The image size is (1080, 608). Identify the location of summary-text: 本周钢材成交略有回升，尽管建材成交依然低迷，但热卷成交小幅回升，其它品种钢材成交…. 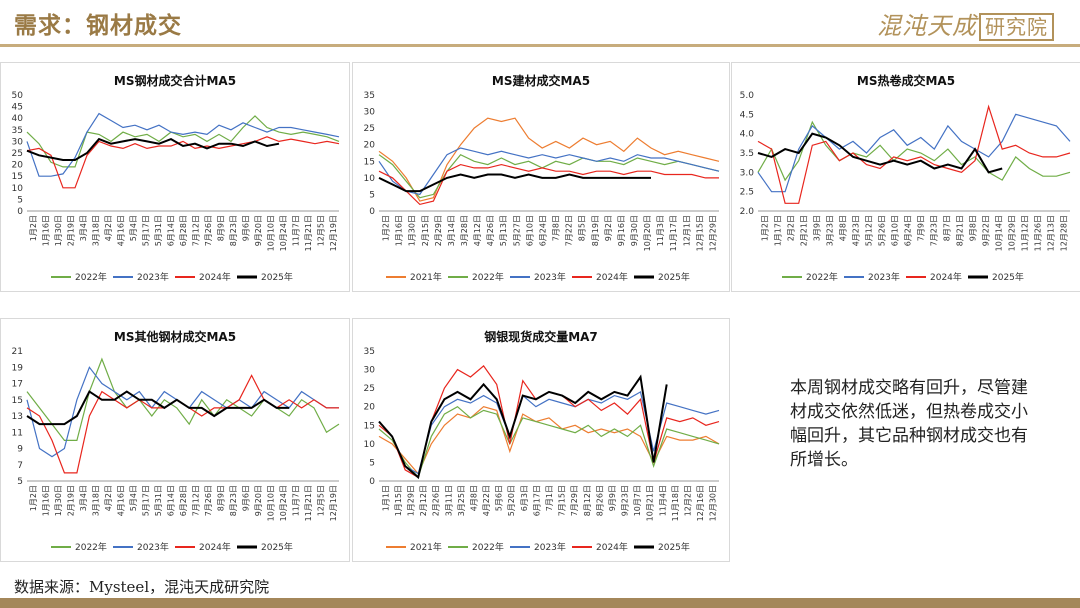
(909, 424).